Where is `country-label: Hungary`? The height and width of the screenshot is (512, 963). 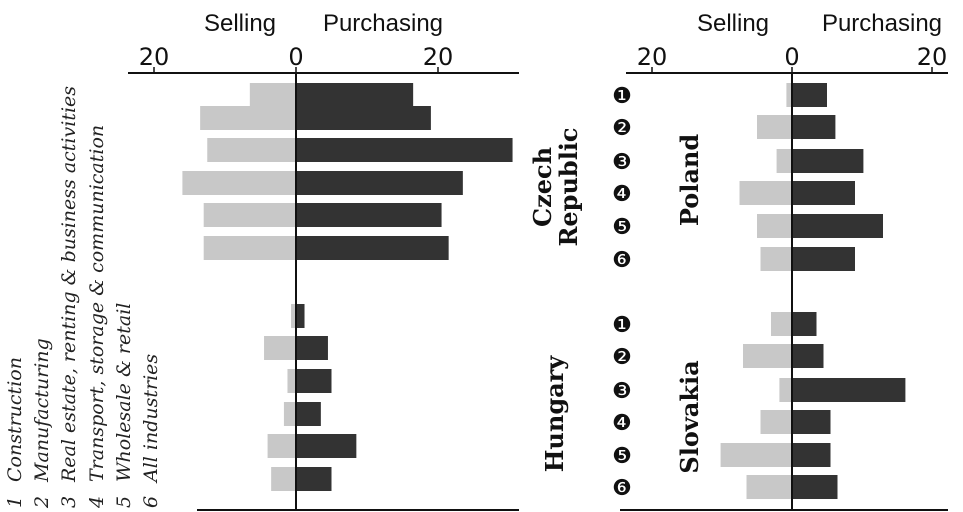
country-label: Hungary is located at coordinates (554, 414).